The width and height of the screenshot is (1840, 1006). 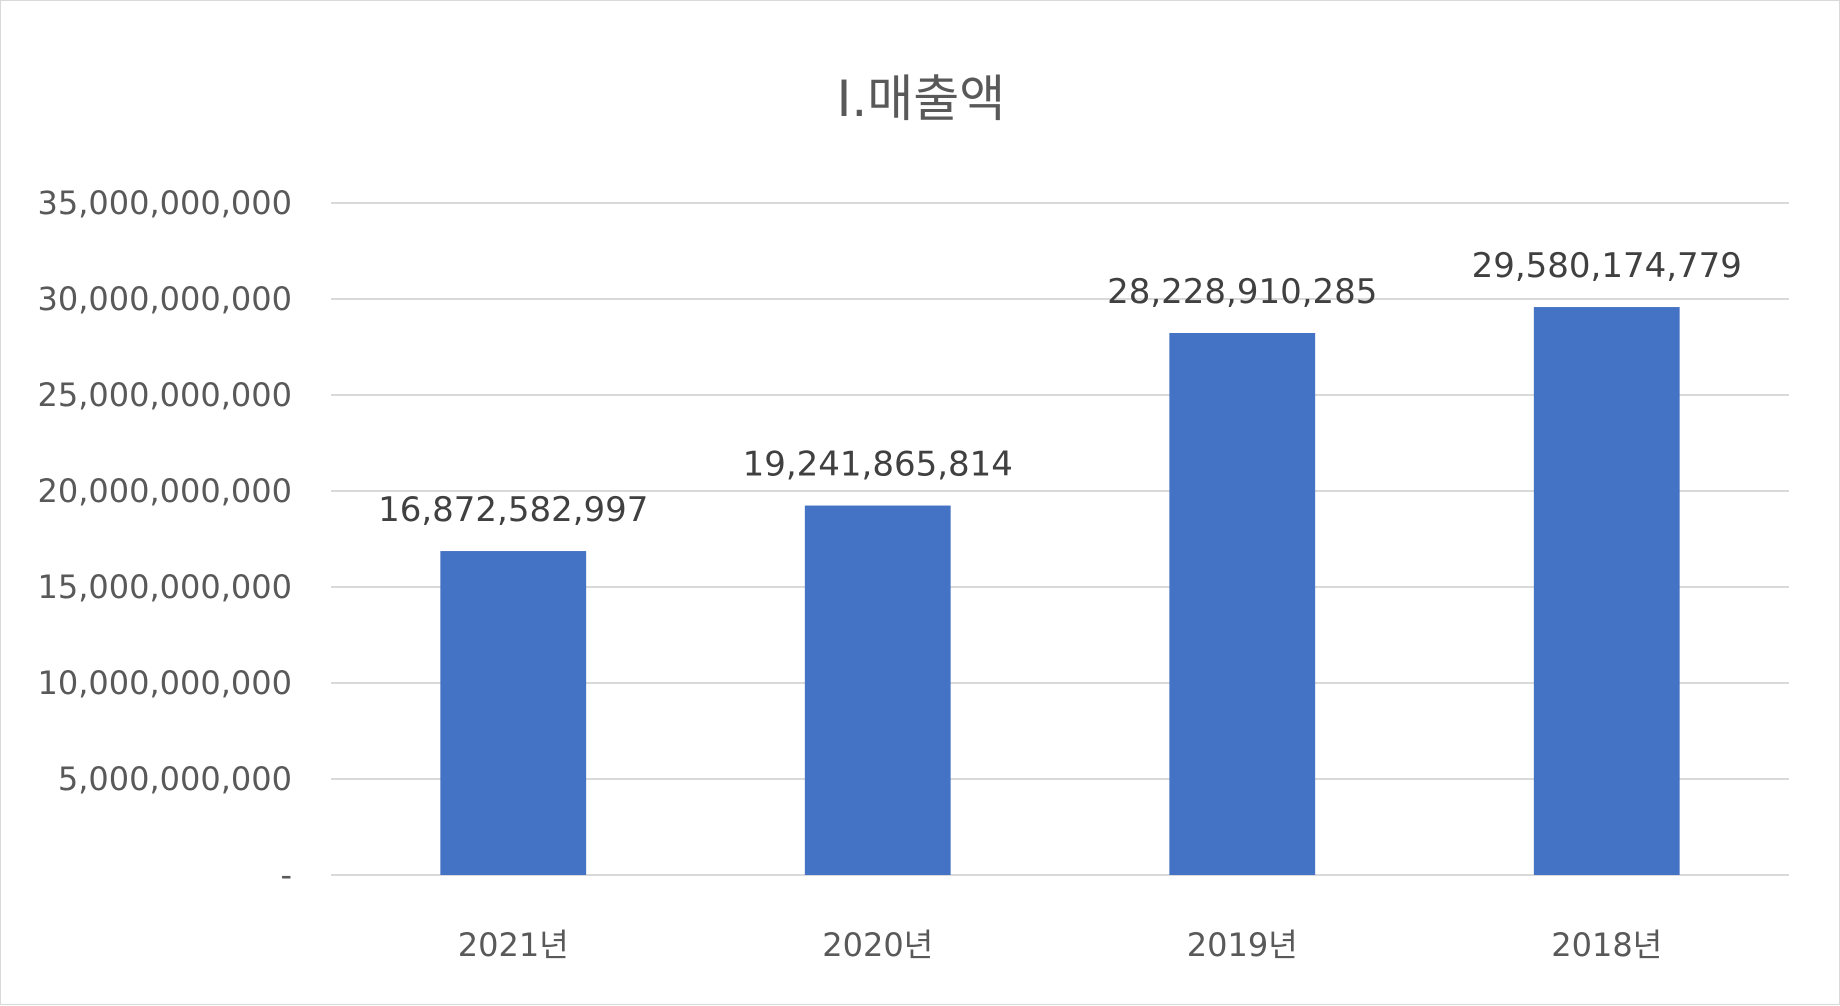 I want to click on x-axis-ticks: 2021년 2020년 2019년 2018년, so click(x=1060, y=945).